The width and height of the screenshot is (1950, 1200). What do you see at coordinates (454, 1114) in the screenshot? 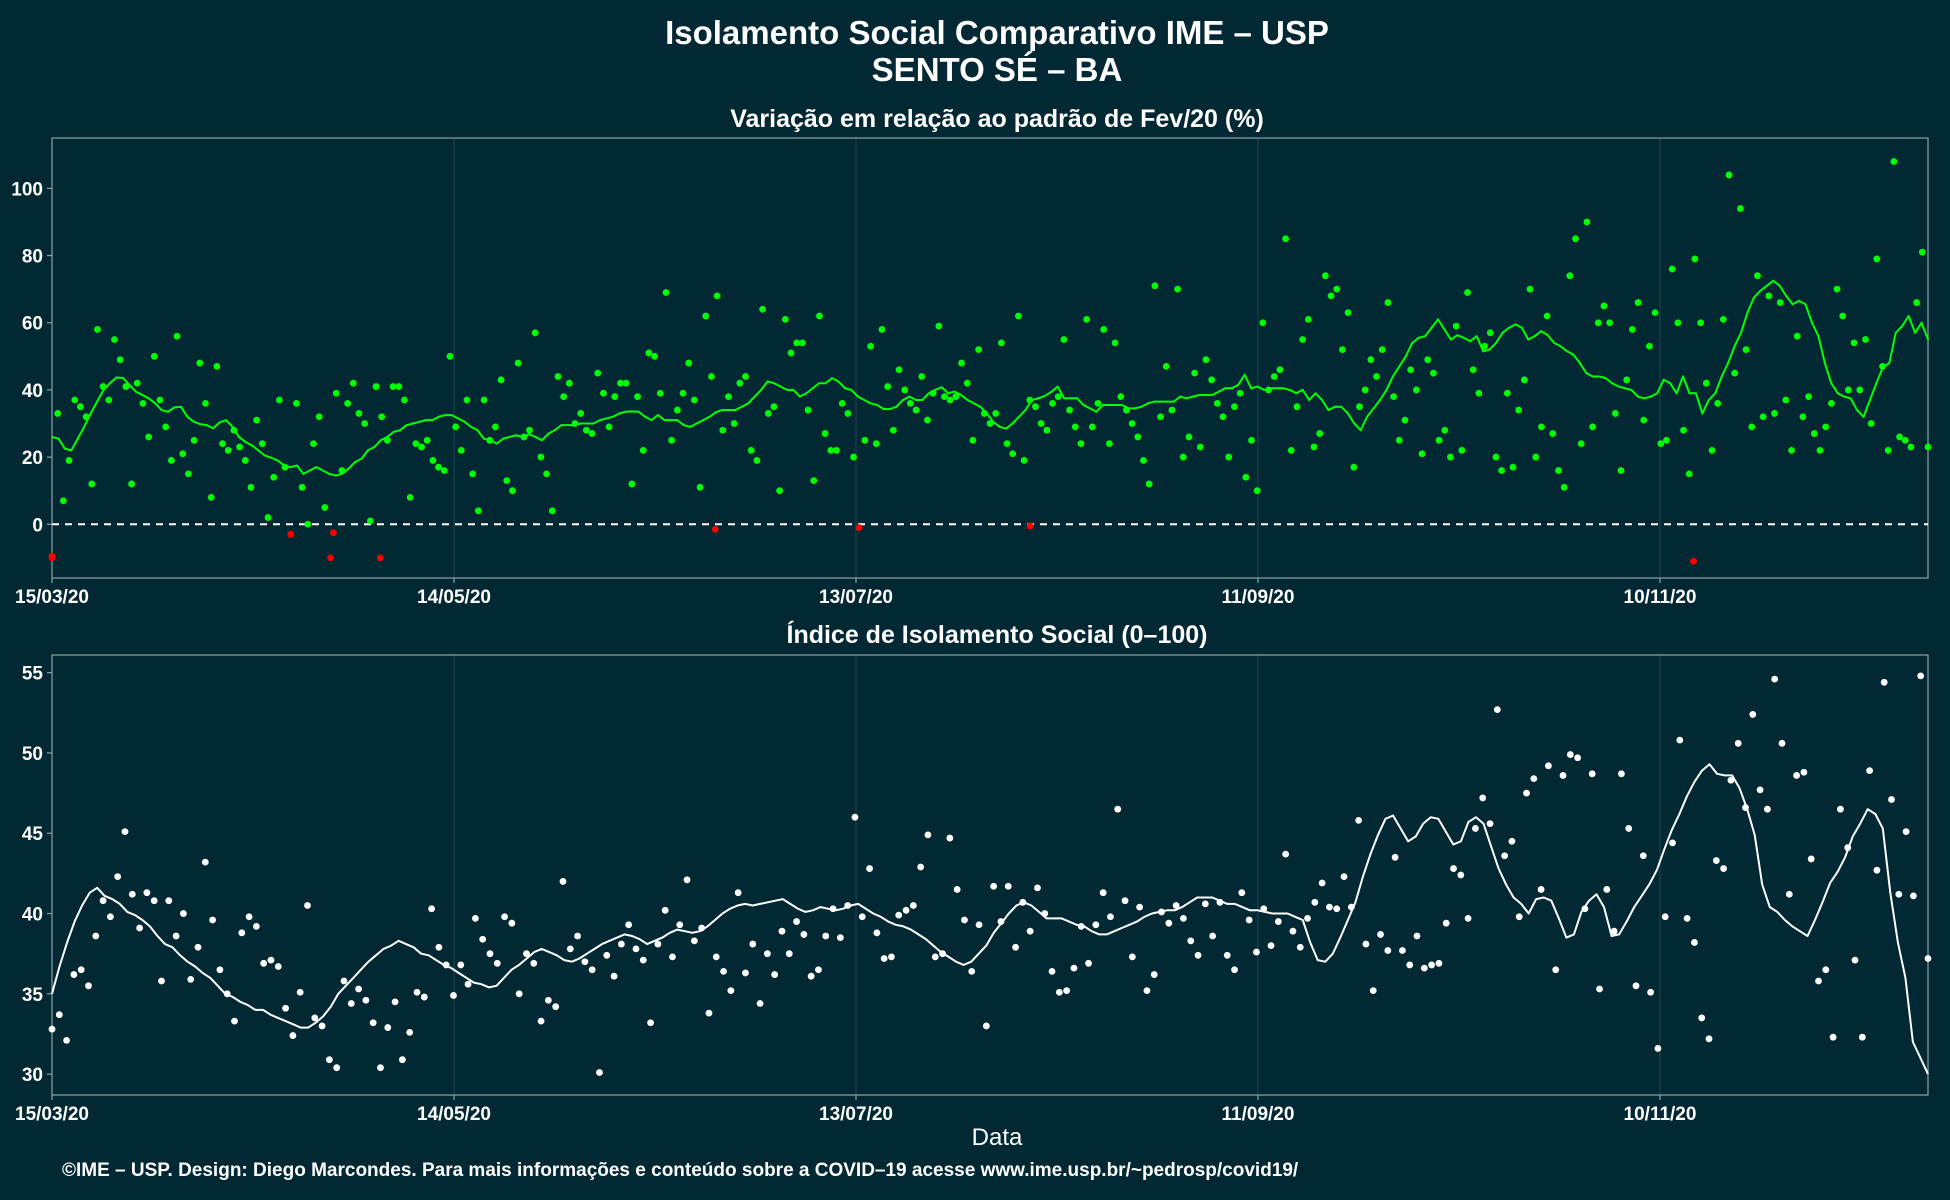
I see `panel2-x-tick-1: 14/05/20` at bounding box center [454, 1114].